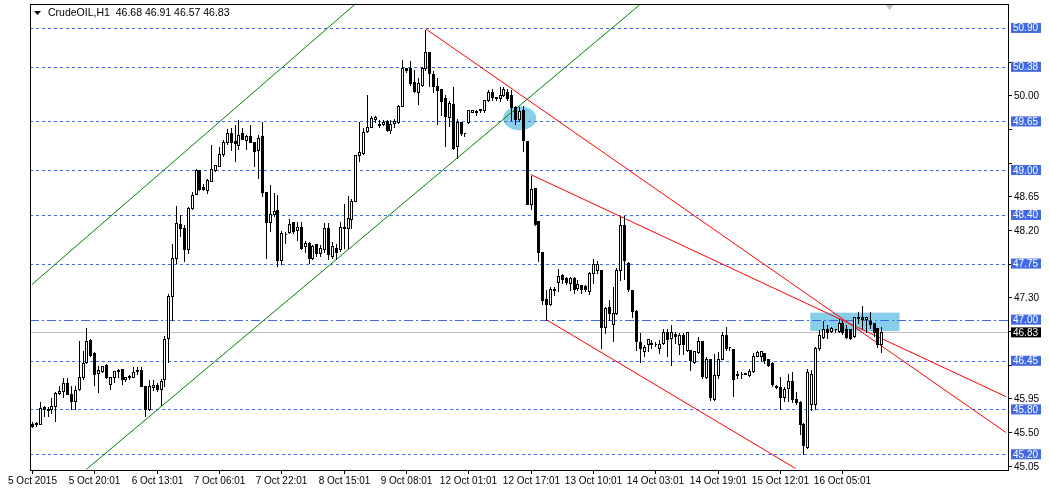  What do you see at coordinates (593, 480) in the screenshot?
I see `x-tick-label: 13 Oct 10:01` at bounding box center [593, 480].